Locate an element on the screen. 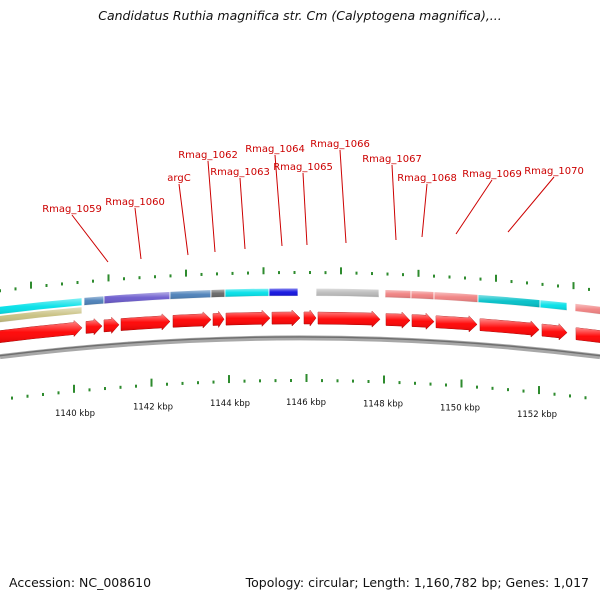 This screenshot has width=600, height=600. kbp-label: 1142 kbp is located at coordinates (153, 408).